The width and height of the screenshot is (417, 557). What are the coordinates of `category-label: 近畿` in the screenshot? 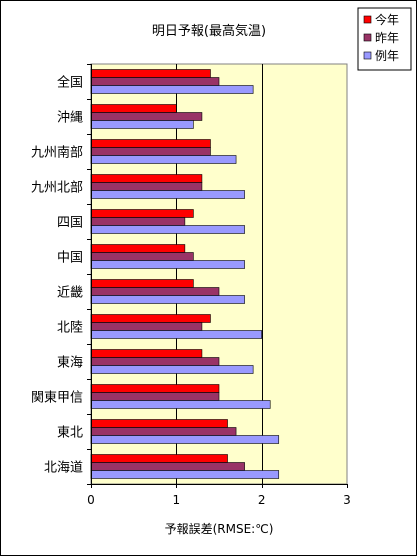 It's located at (70, 293).